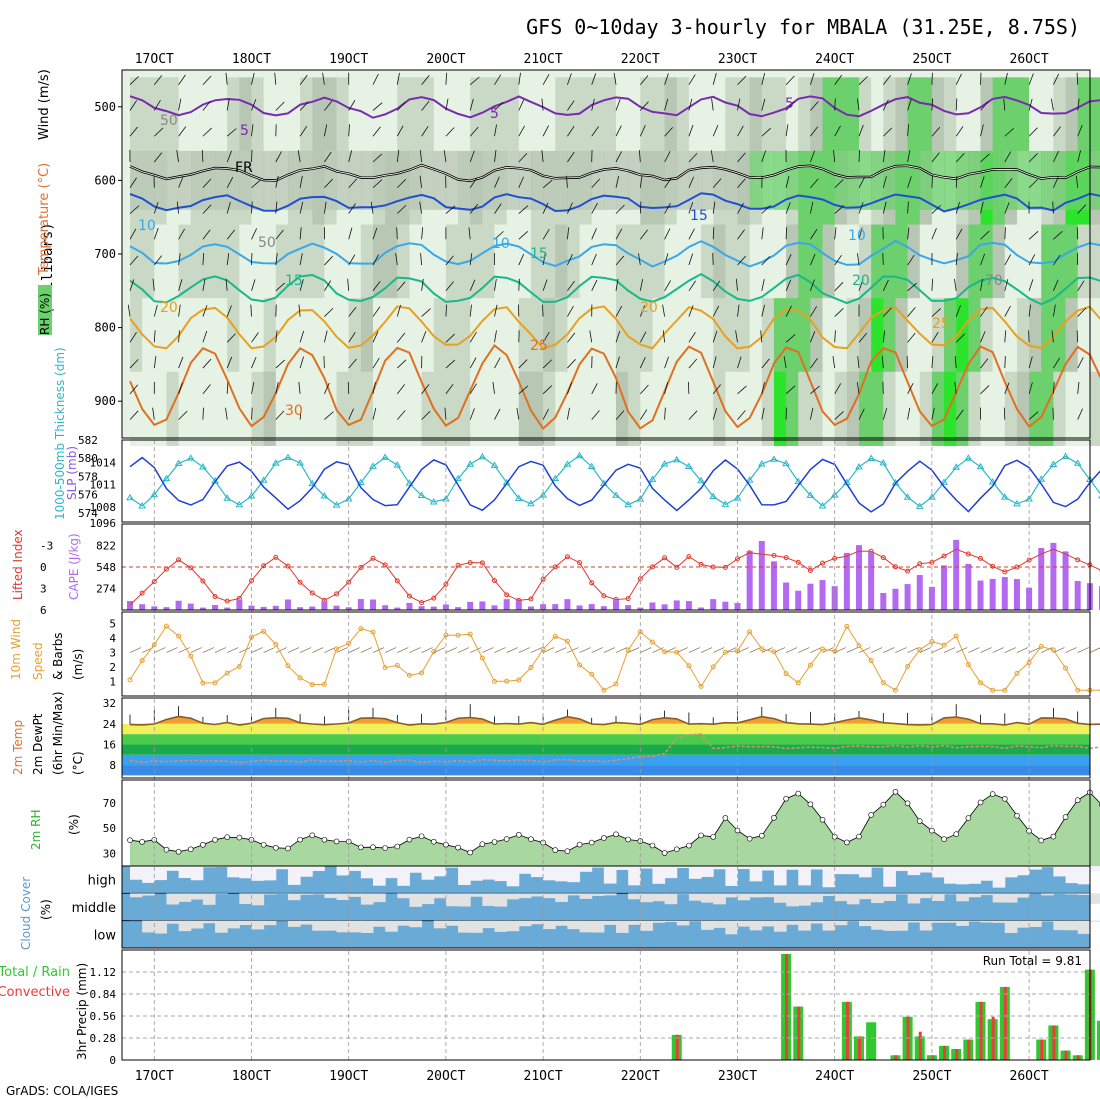  Describe the element at coordinates (613, 827) in the screenshot. I see `rh2m-panel` at that location.